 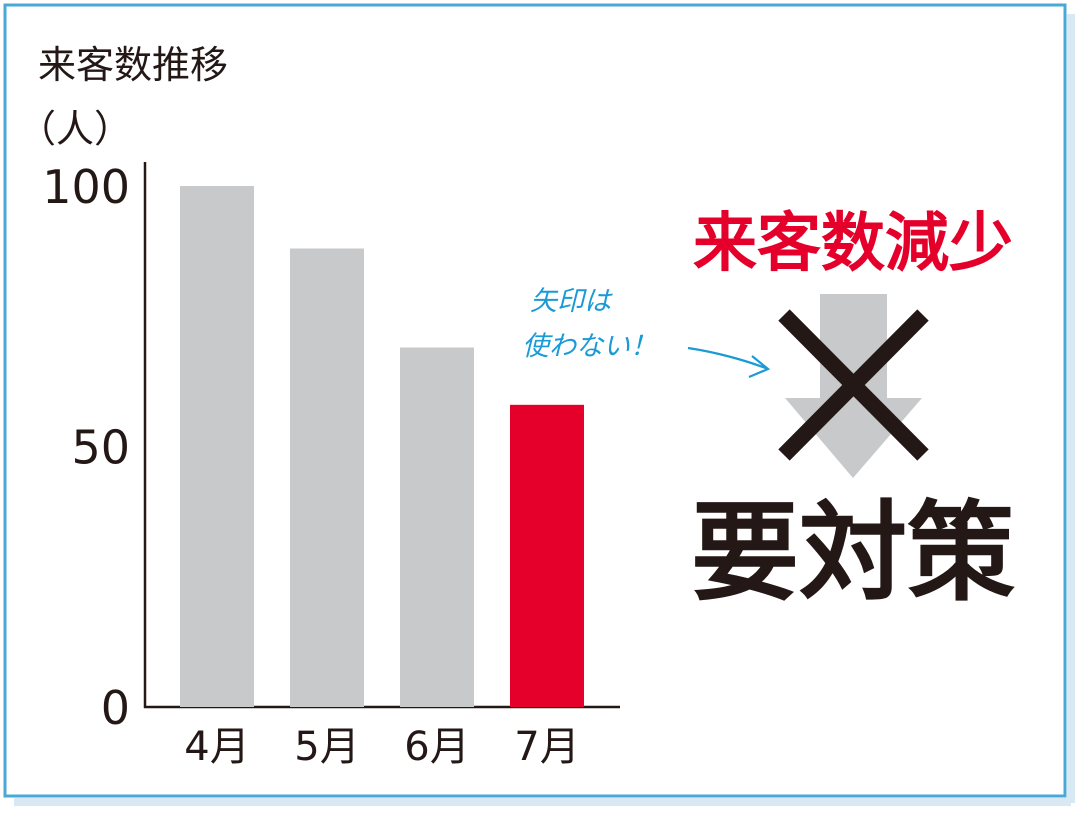 What do you see at coordinates (437, 527) in the screenshot?
I see `bar-6月` at bounding box center [437, 527].